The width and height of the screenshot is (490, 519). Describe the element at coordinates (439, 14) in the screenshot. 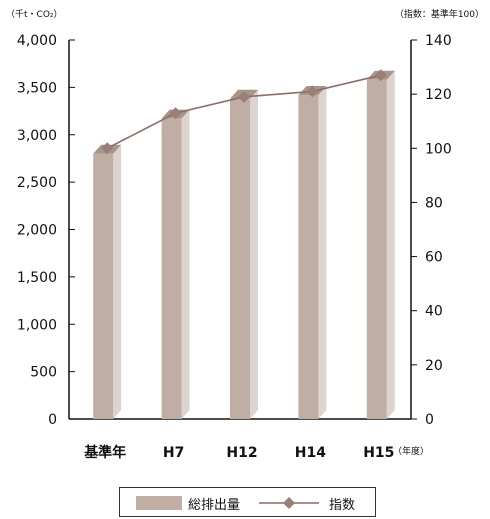

I see `right-axis-unit-label: （指数：基準年100）` at that location.